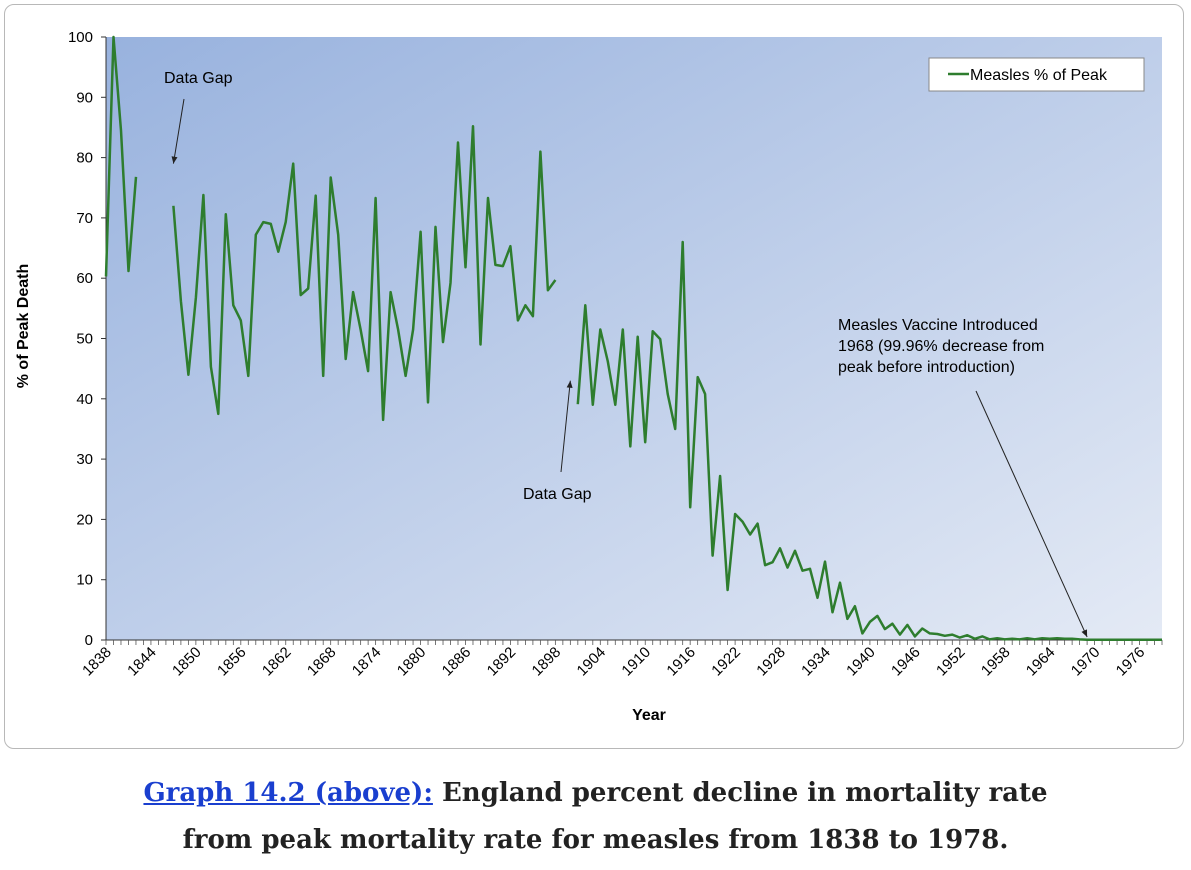 This screenshot has height=870, width=1191. Describe the element at coordinates (771, 662) in the screenshot. I see `x-tick-label: 1928` at that location.